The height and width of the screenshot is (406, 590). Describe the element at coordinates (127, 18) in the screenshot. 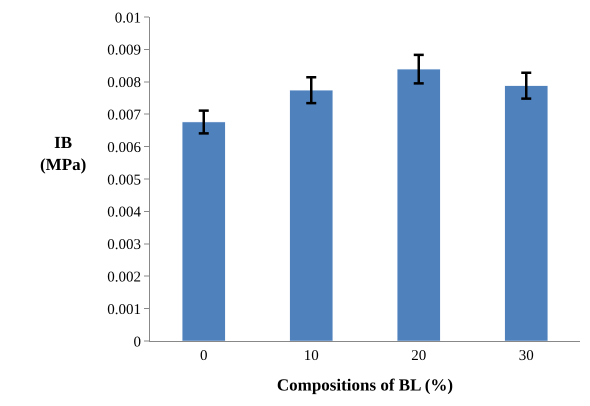

I see `y-tick-label: 0.01` at that location.